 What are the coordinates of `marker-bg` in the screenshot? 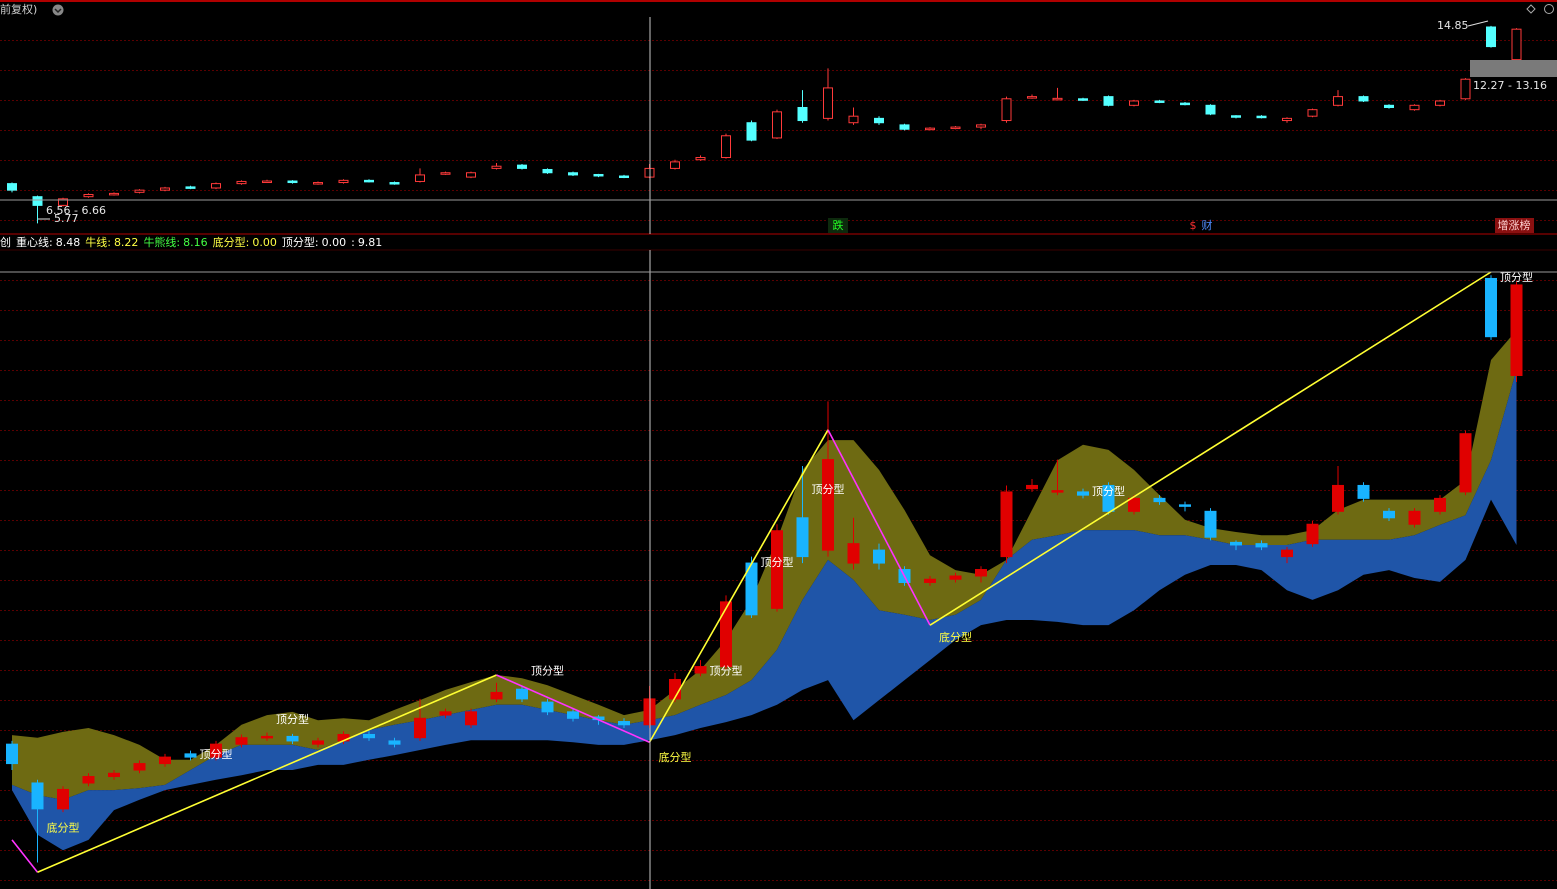 It's located at (1514, 225).